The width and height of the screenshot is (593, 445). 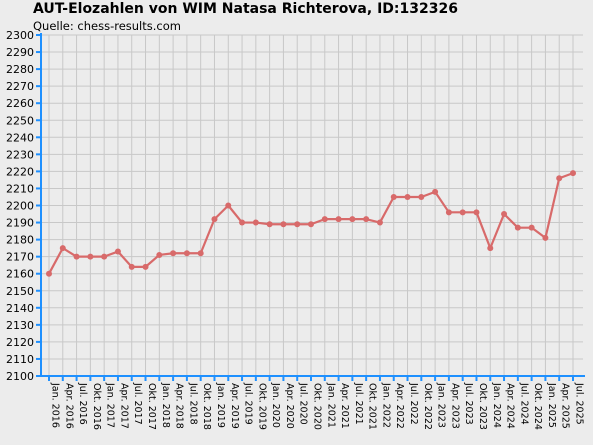 What do you see at coordinates (20, 137) in the screenshot?
I see `y-tick-label: 2240` at bounding box center [20, 137].